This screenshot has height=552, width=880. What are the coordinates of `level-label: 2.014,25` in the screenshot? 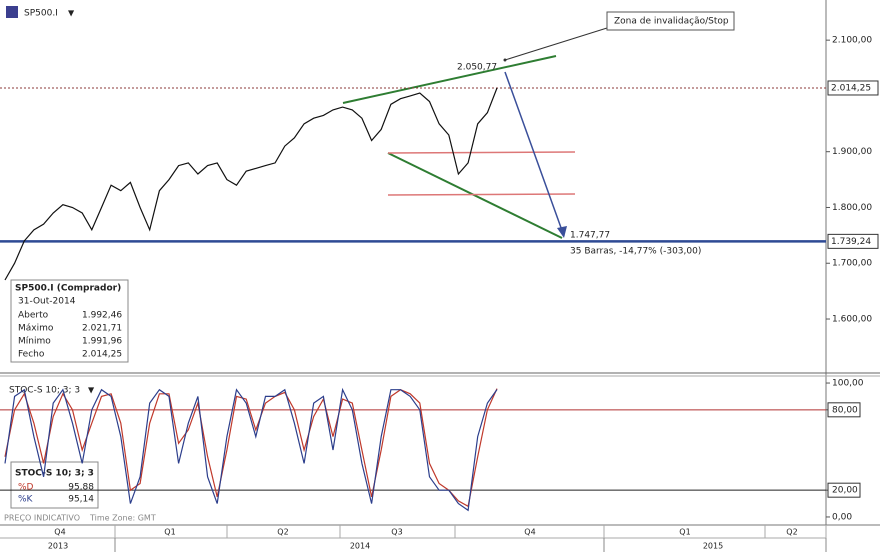 It's located at (851, 88).